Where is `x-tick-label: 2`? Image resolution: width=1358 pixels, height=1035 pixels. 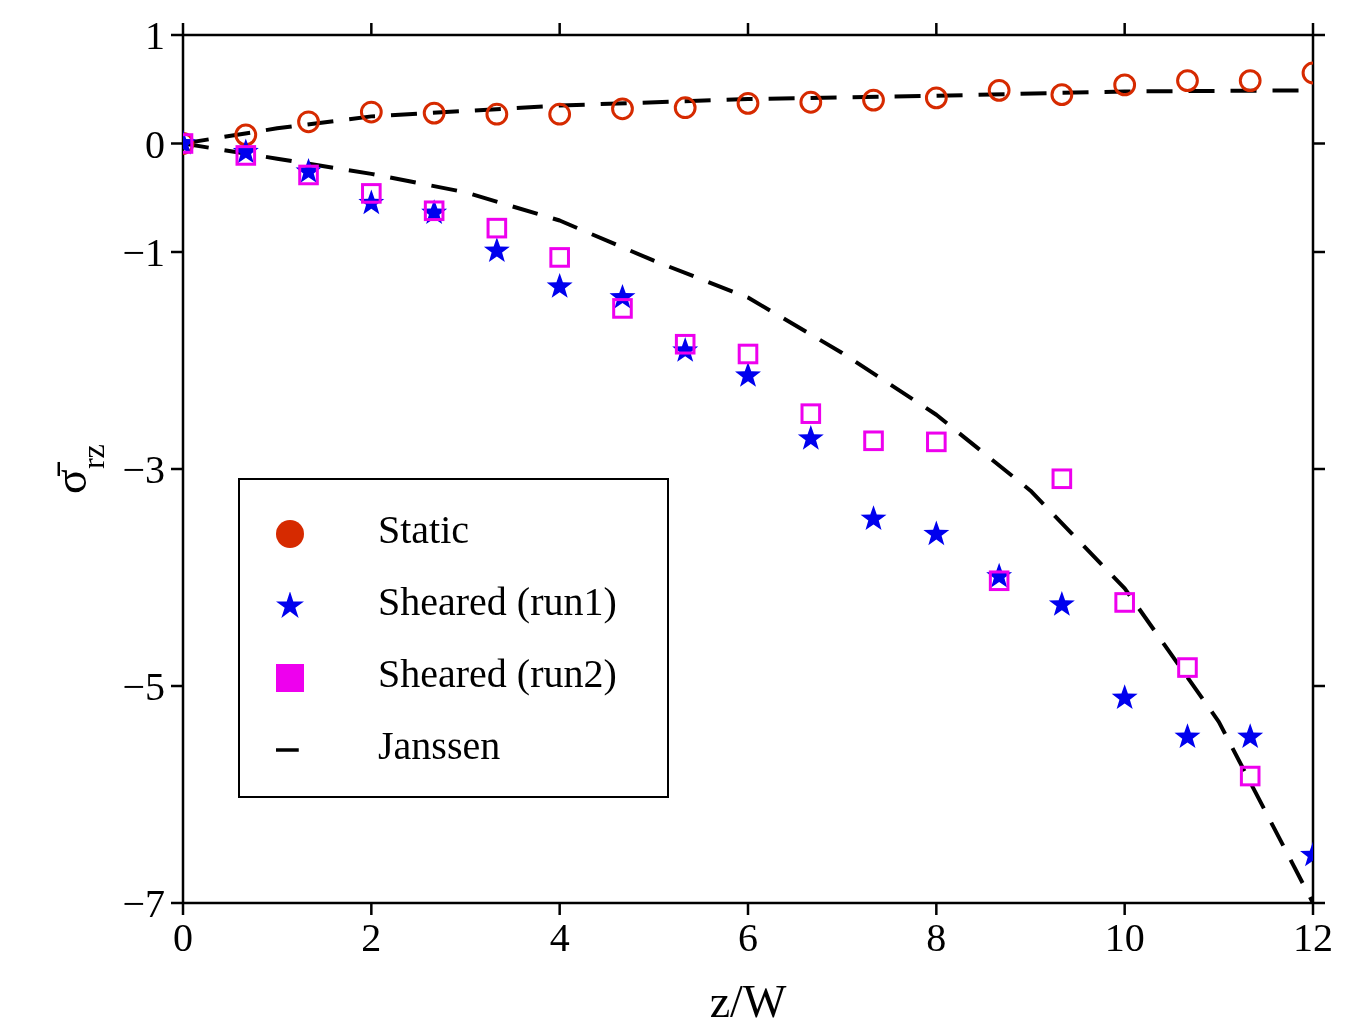
x-tick-label: 2 is located at coordinates (371, 938).